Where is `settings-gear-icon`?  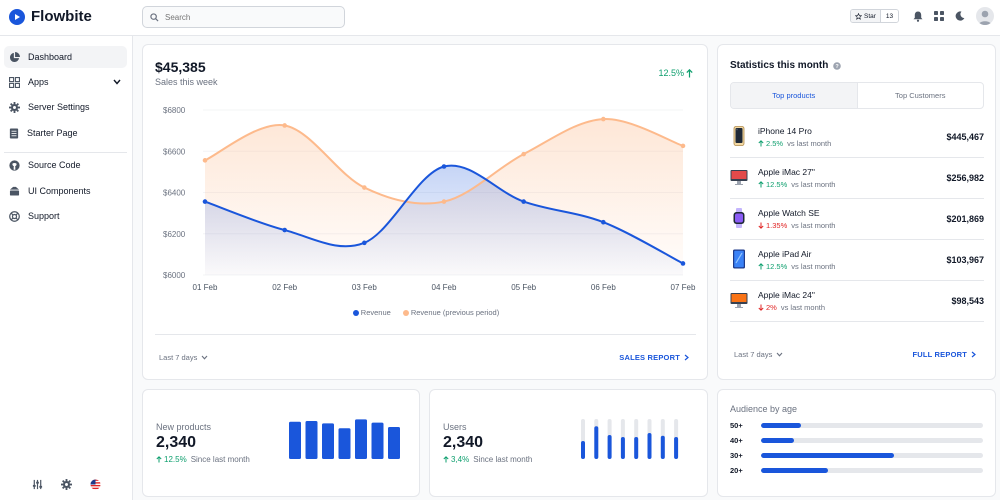
settings-gear-icon is located at coordinates (66, 484).